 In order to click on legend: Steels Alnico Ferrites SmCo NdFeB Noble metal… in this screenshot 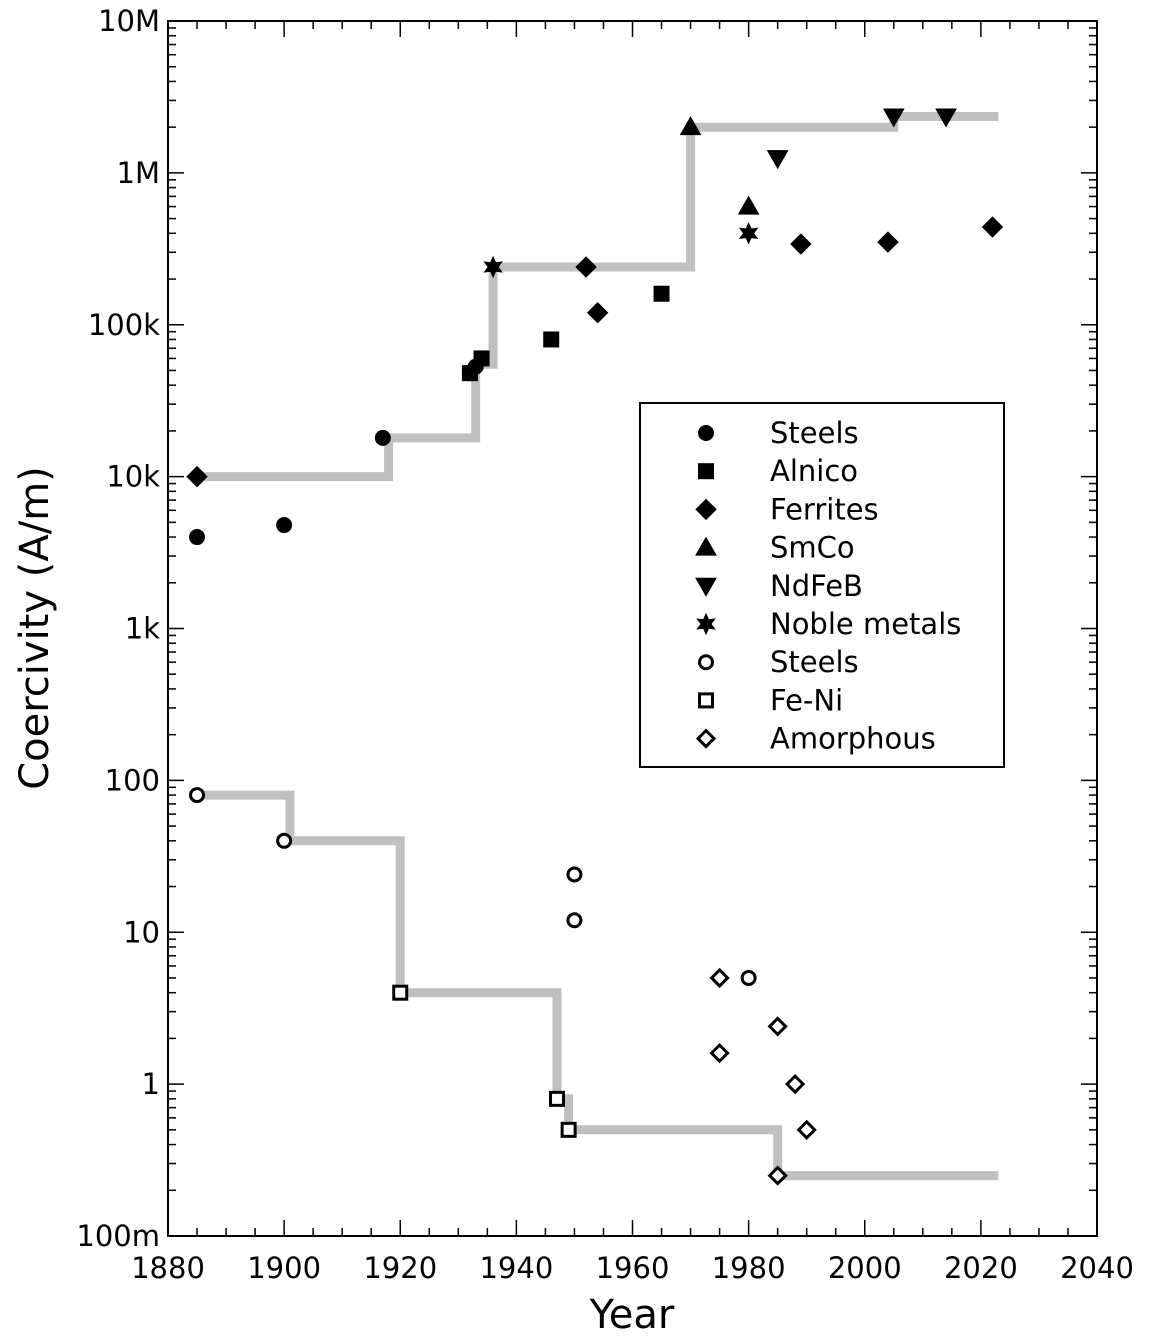, I will do `click(822, 585)`.